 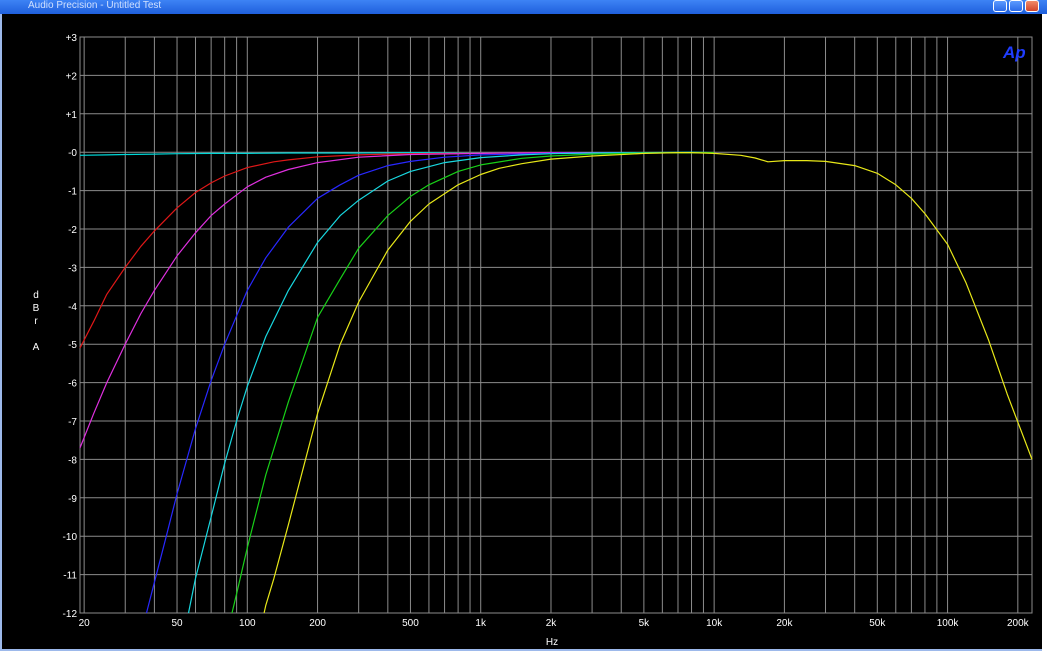 I want to click on close-icon, so click(x=1032, y=6).